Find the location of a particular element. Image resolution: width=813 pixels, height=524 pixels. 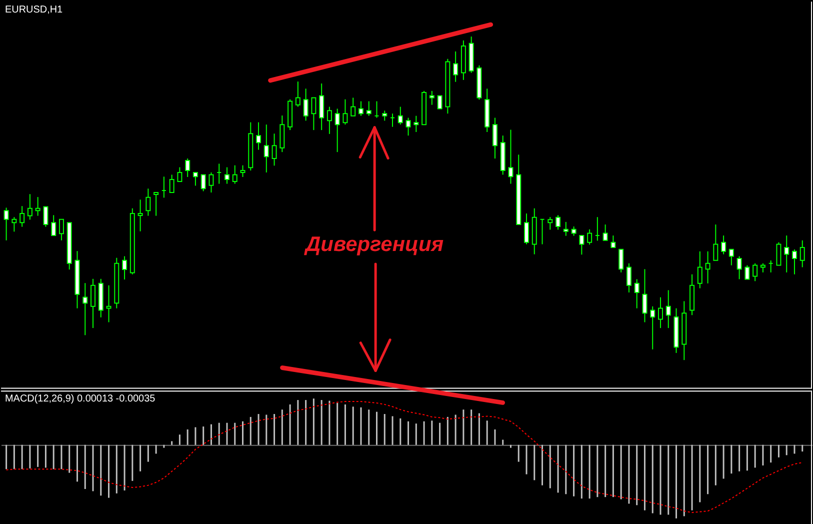

chart-title: EURUSD,H1 is located at coordinates (34, 10).